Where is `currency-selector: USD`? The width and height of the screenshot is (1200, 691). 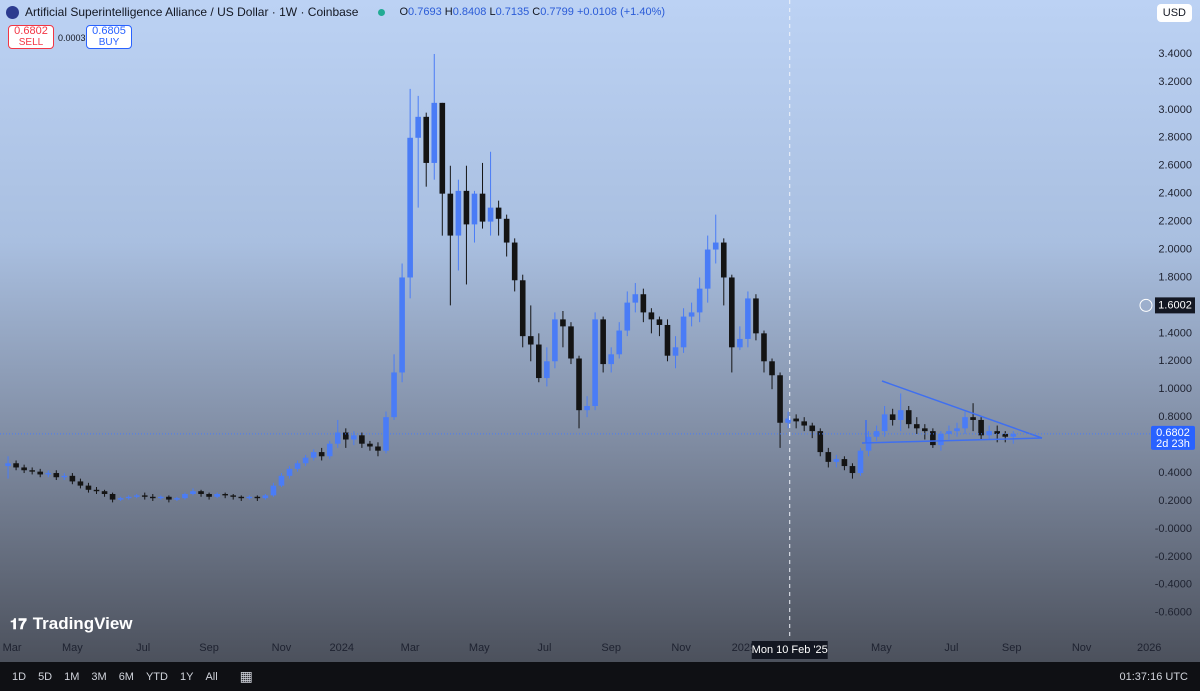 currency-selector: USD is located at coordinates (1174, 13).